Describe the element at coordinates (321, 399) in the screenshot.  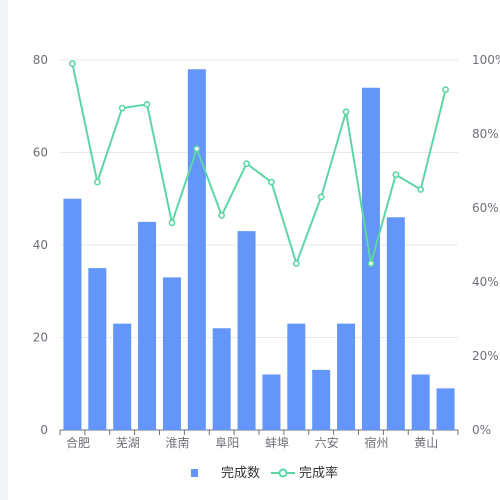
I see `bar-宿州` at that location.